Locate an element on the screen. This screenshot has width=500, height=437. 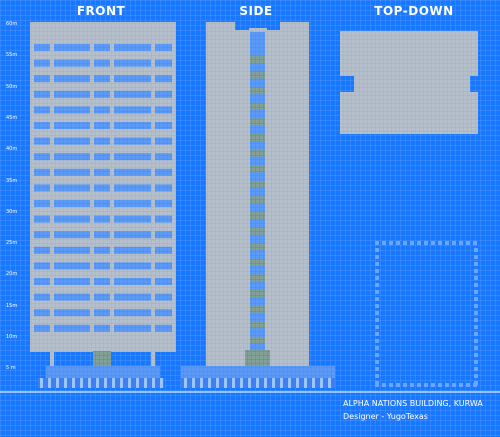
front-podium-slab is located at coordinates (103, 347).